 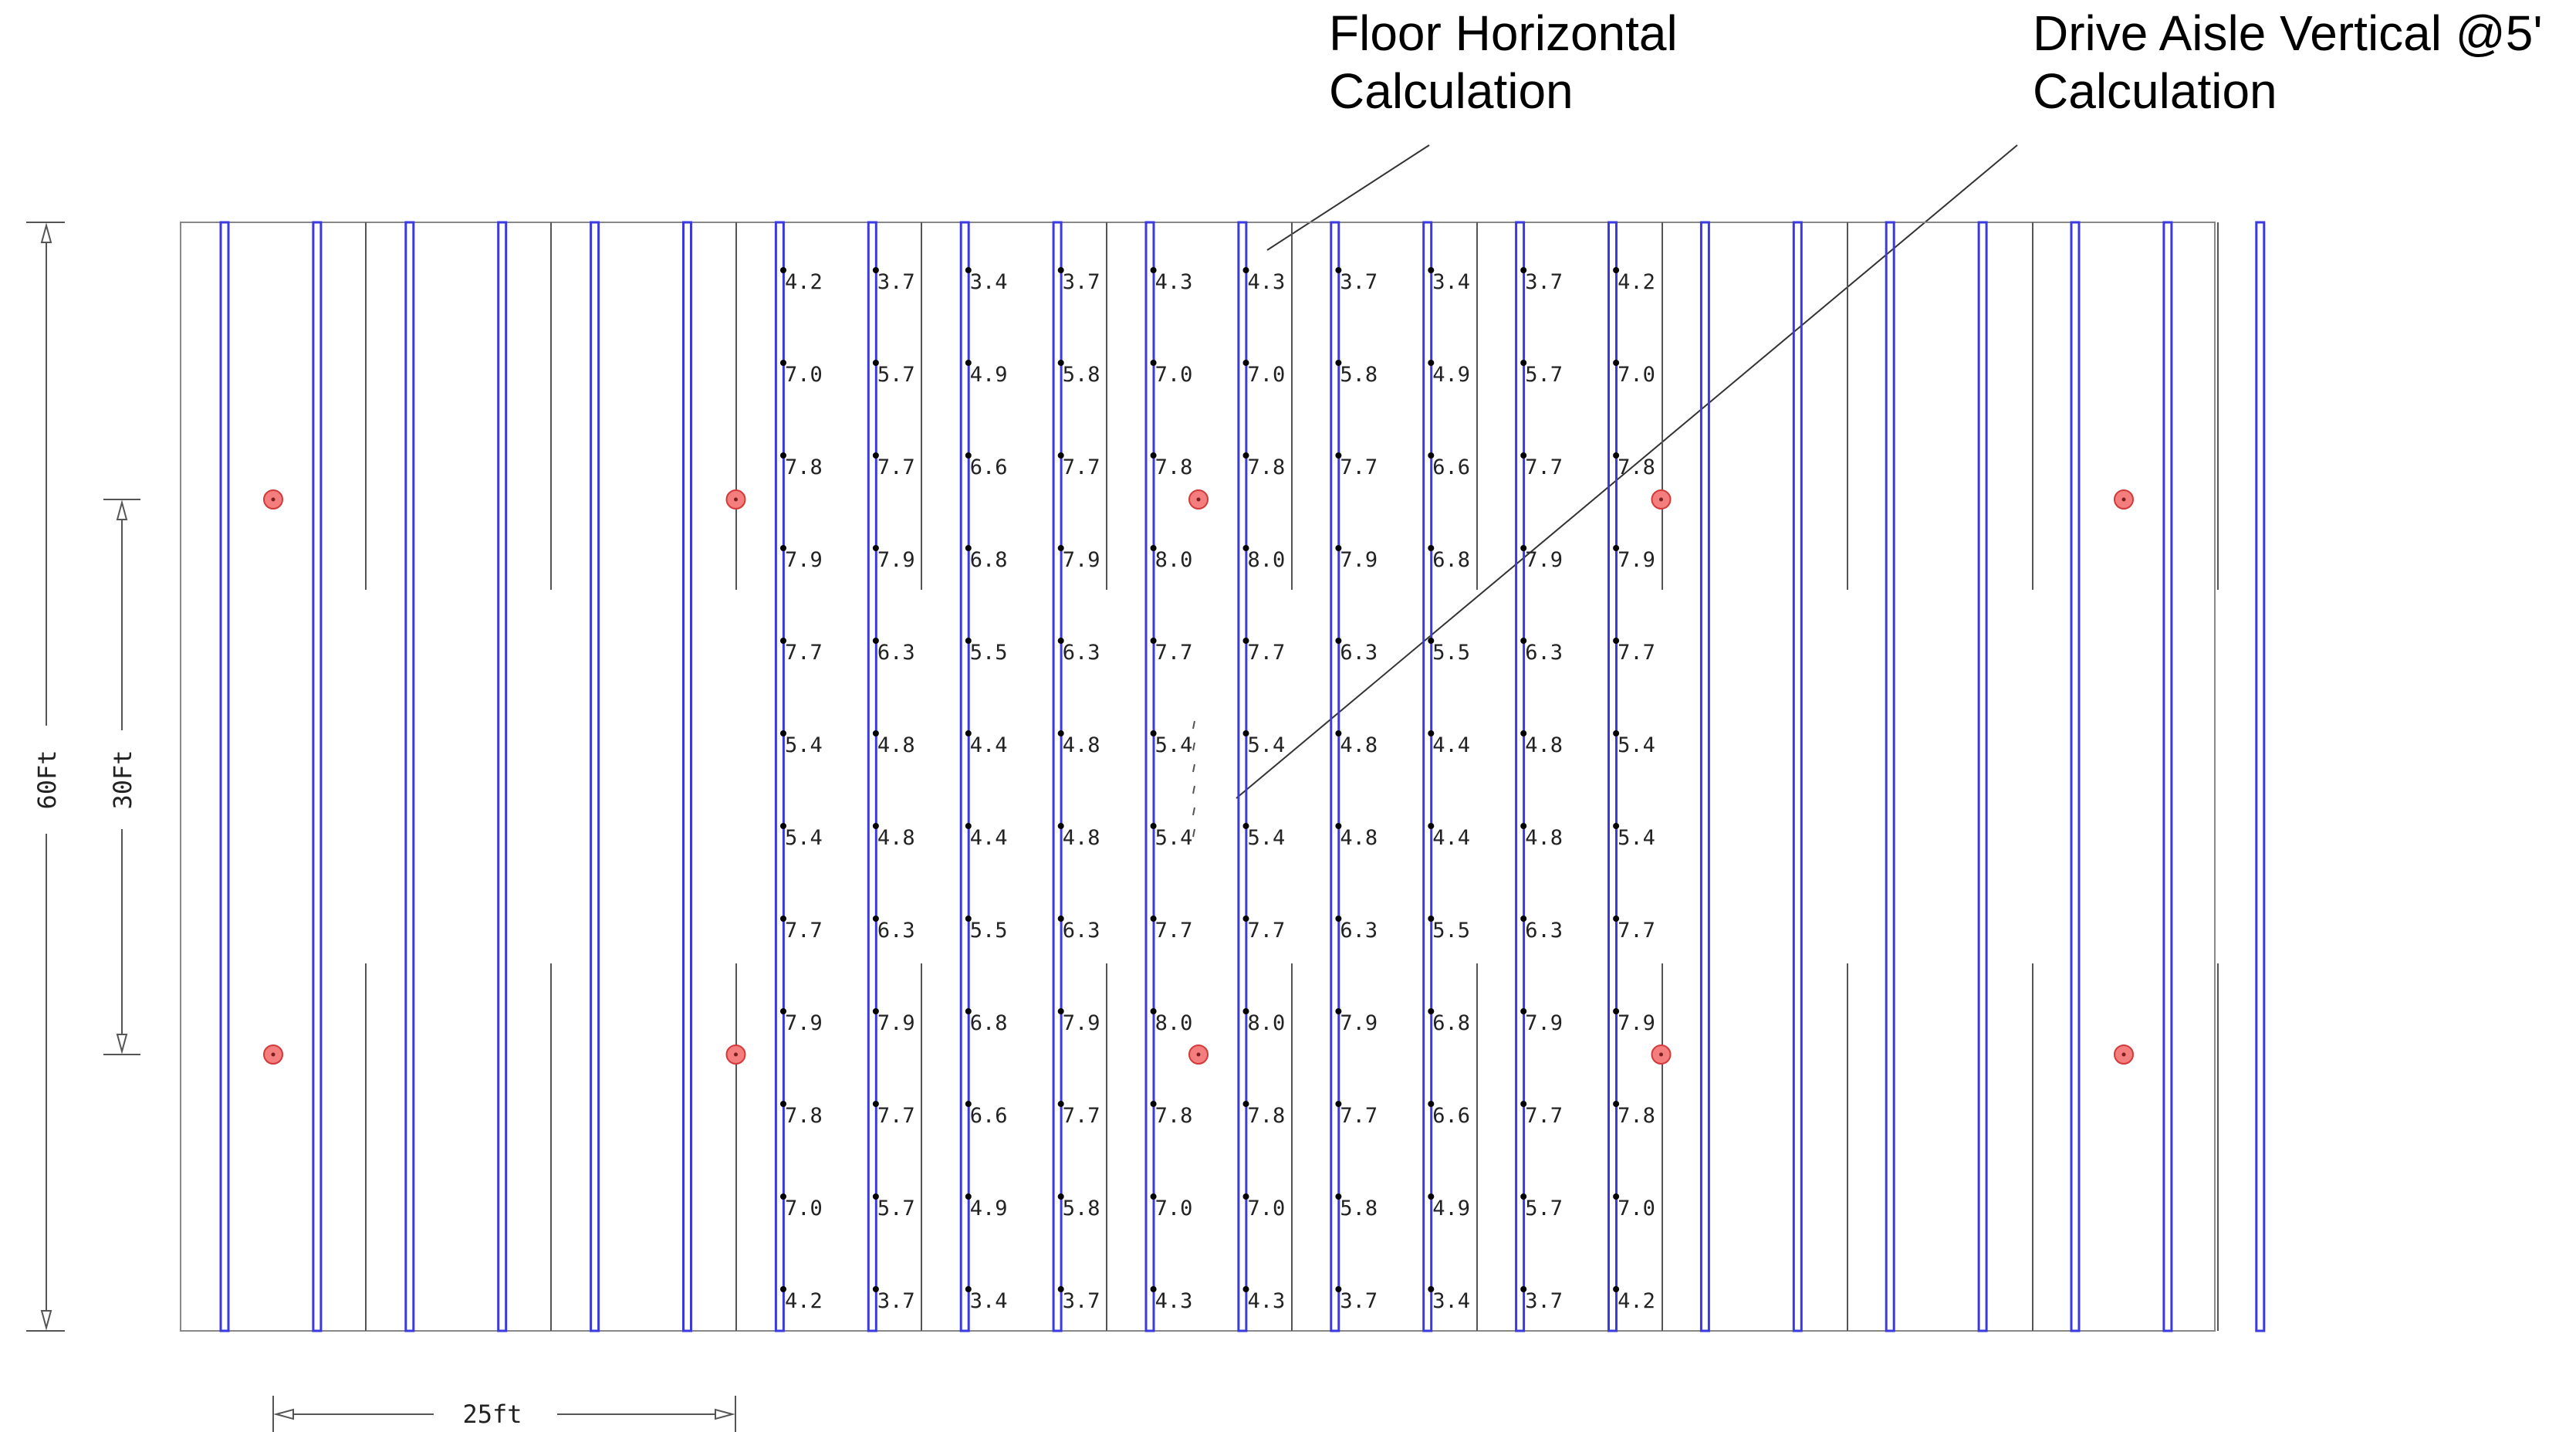 What do you see at coordinates (1267, 1301) in the screenshot?
I see `calc-value: 4.3` at bounding box center [1267, 1301].